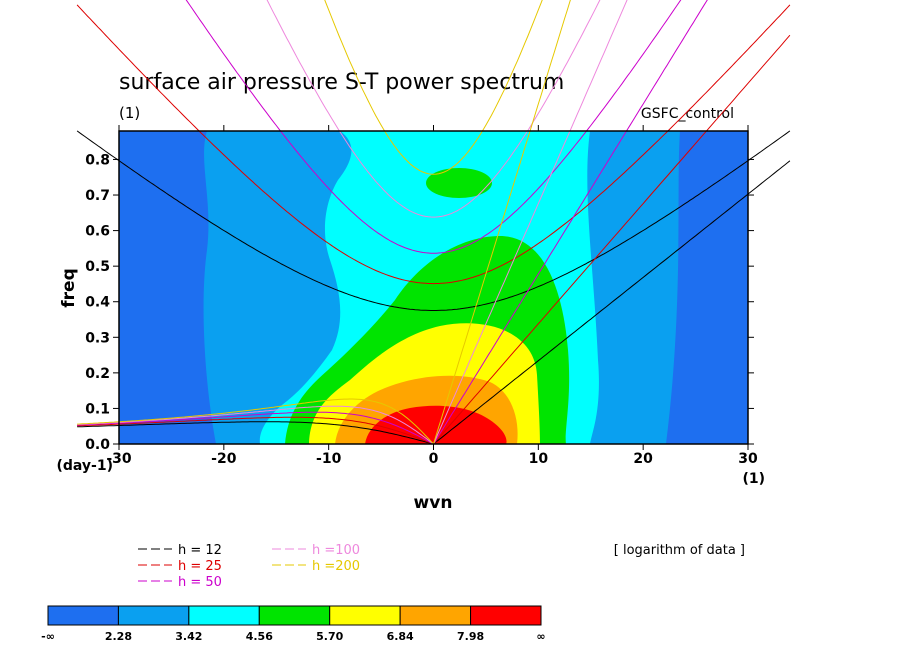  I want to click on colorbar-label: 4.56, so click(259, 636).